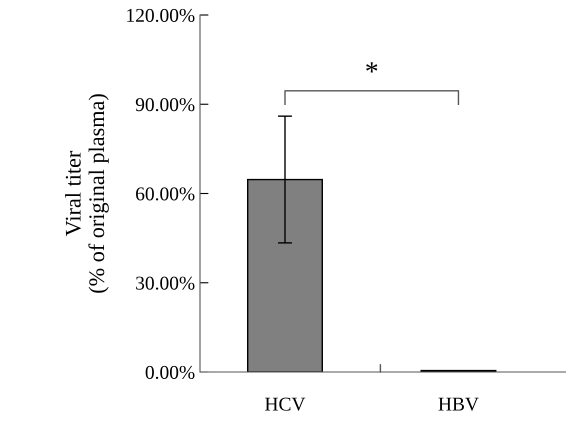  Describe the element at coordinates (87, 193) in the screenshot. I see `y-axis-title: Viral titer (% of original plasma)` at that location.